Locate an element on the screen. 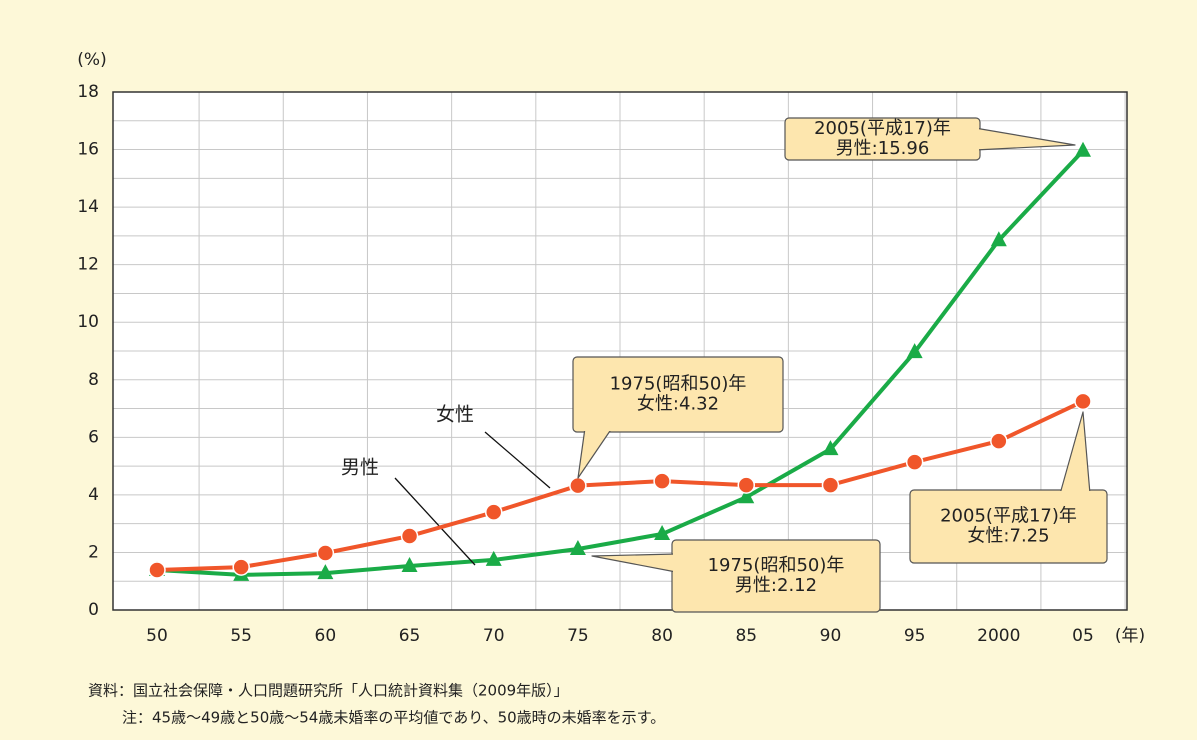 Image resolution: width=1197 pixels, height=740 pixels. y-tick-label: 8 is located at coordinates (93, 380).